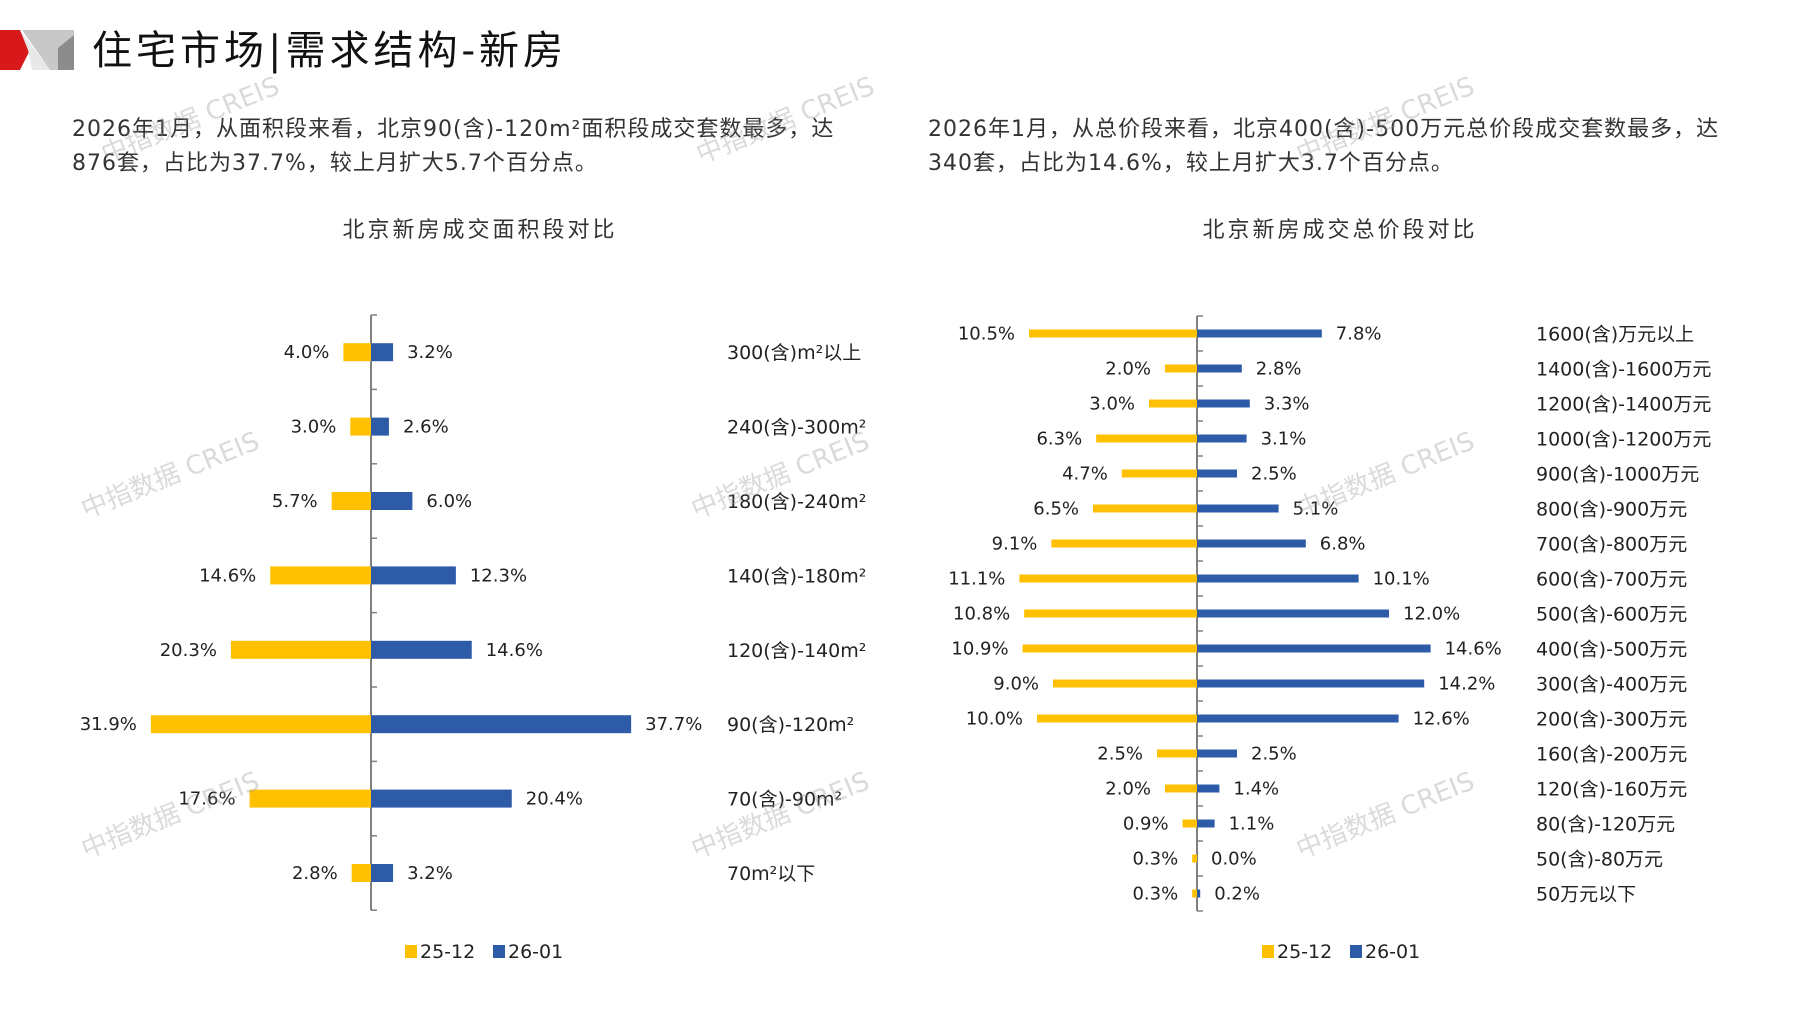 The height and width of the screenshot is (1010, 1797). I want to click on data-label-26-01: 37.7%, so click(673, 724).